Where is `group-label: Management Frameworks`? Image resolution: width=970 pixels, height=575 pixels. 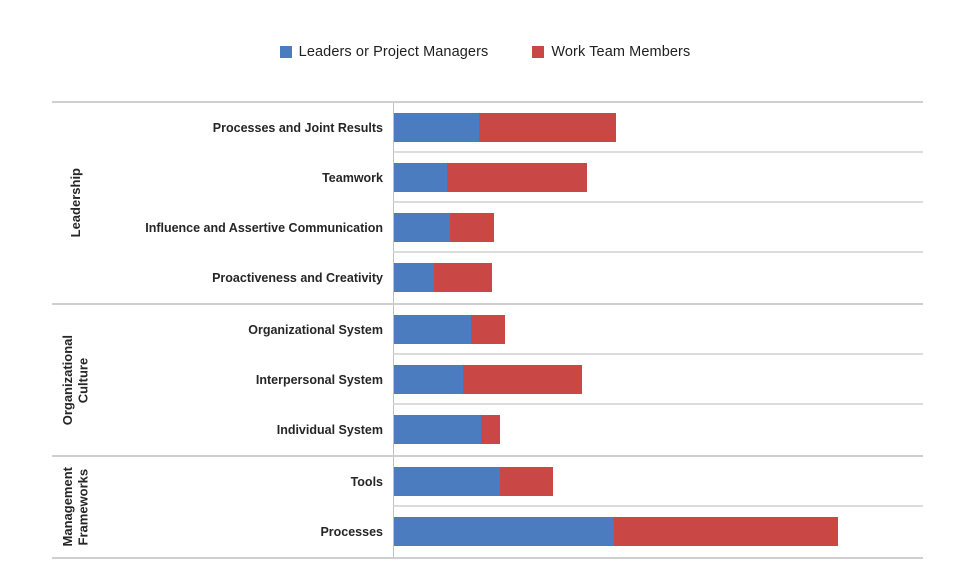 group-label: Management Frameworks is located at coordinates (76, 507).